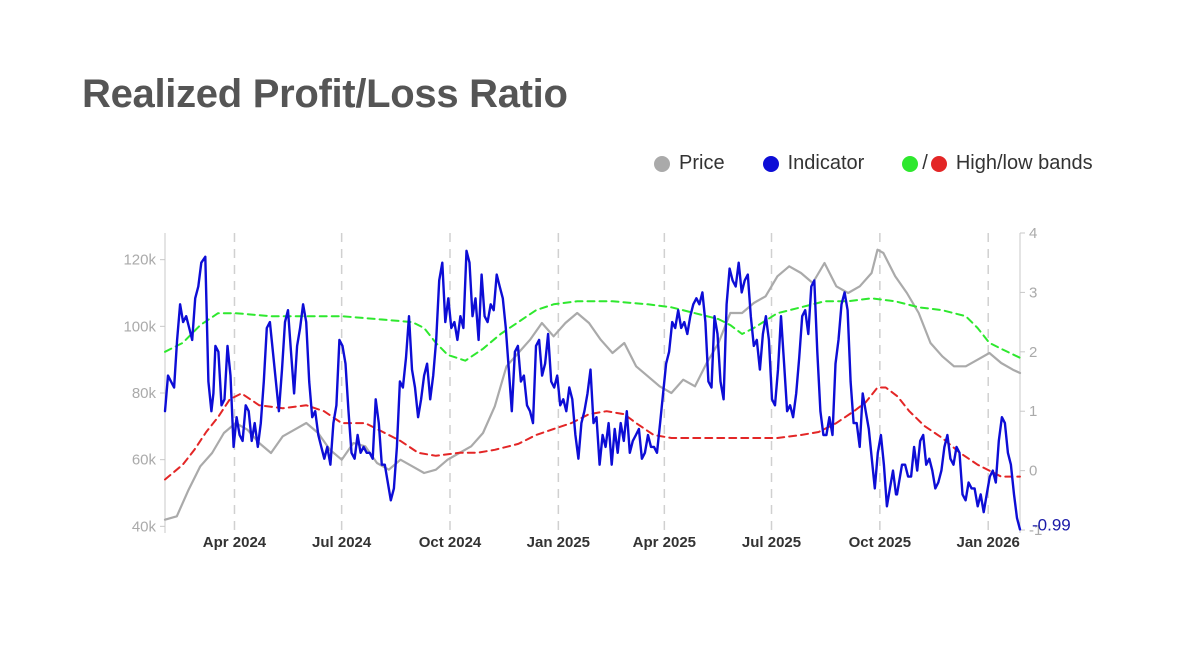 This screenshot has width=1200, height=649. Describe the element at coordinates (144, 460) in the screenshot. I see `left-tick-label: 60k` at that location.